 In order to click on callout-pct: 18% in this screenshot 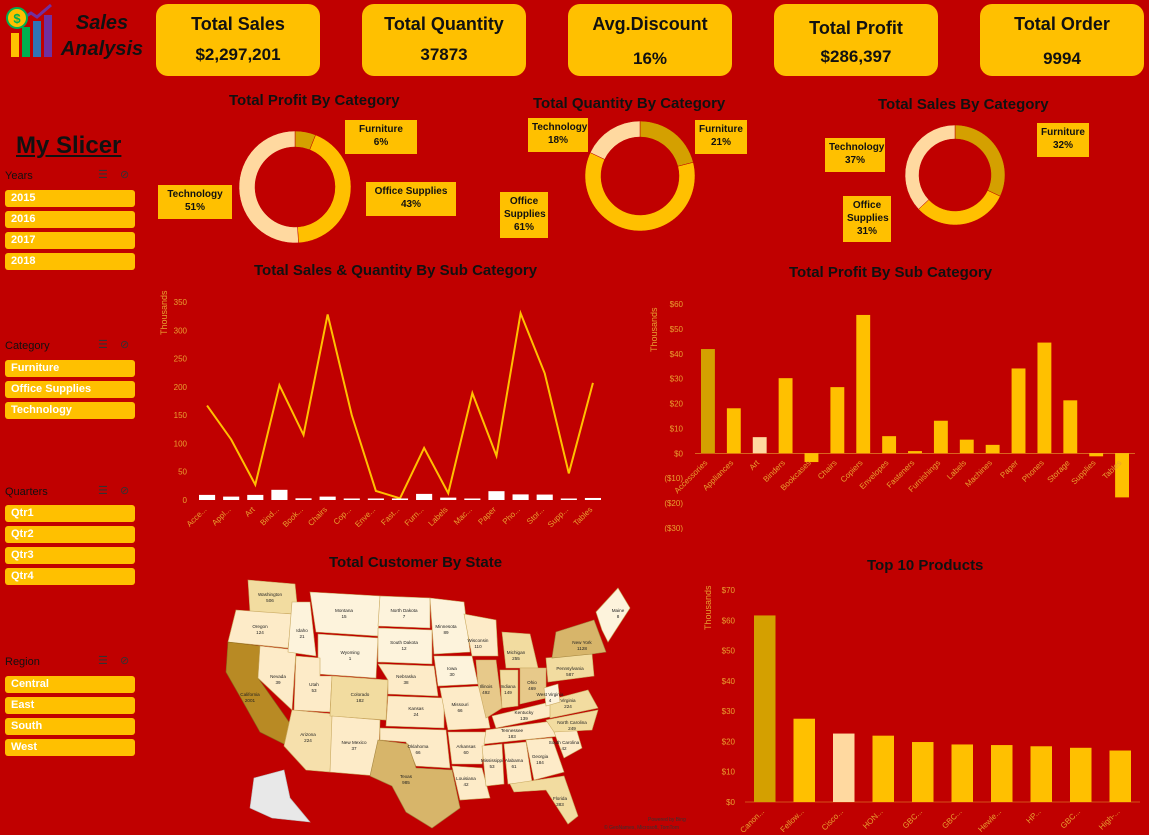, I will do `click(557, 140)`.